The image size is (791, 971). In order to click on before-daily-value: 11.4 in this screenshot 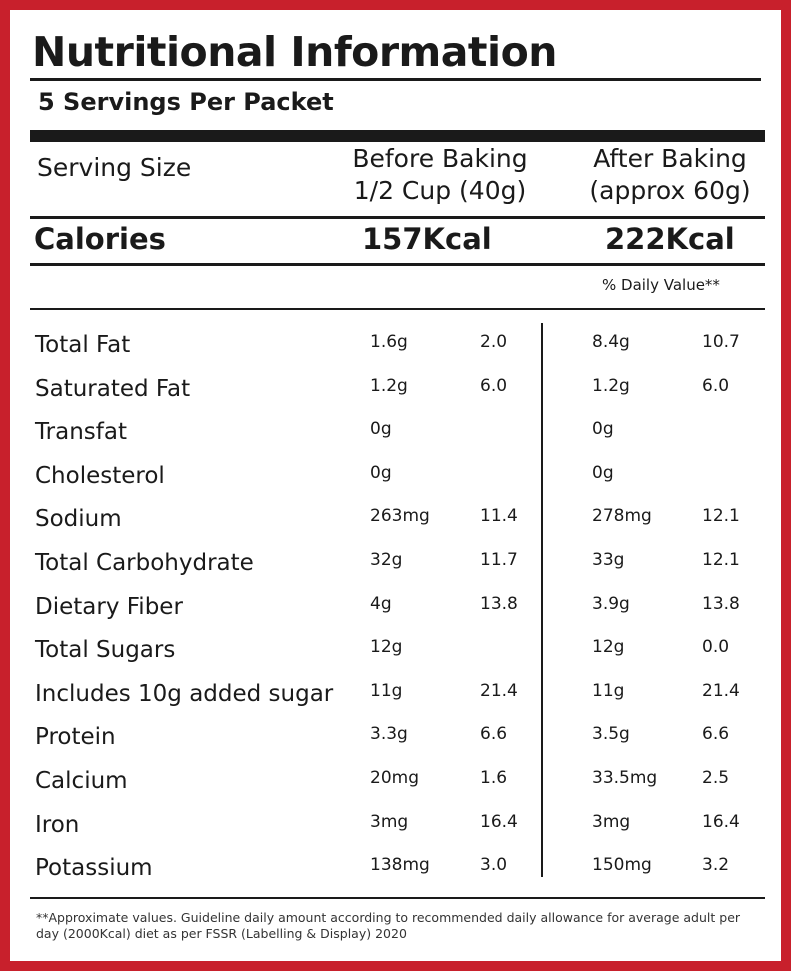, I will do `click(499, 516)`.